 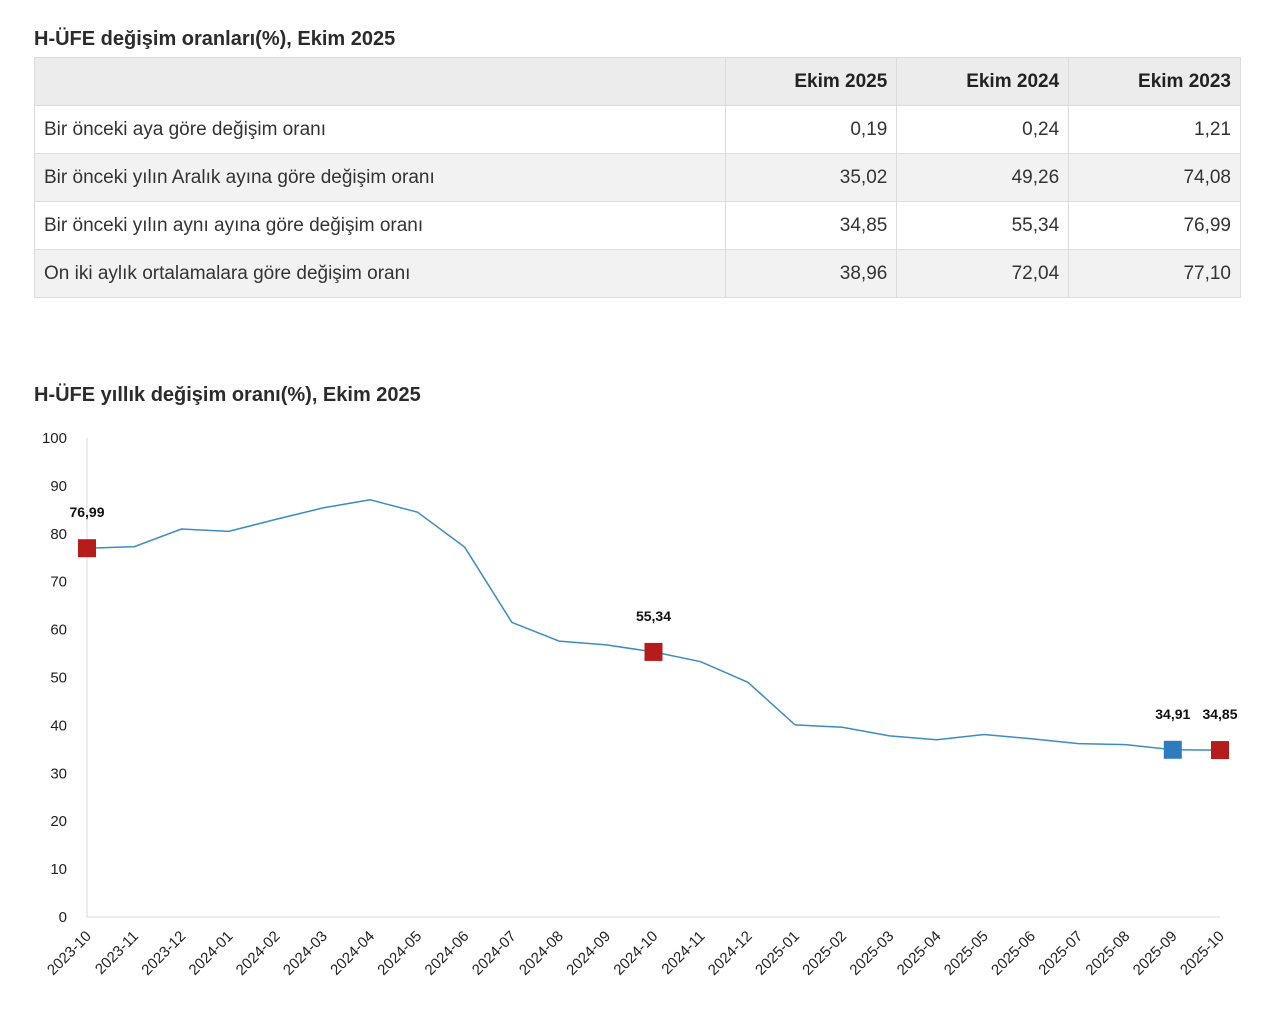 What do you see at coordinates (399, 953) in the screenshot?
I see `x-tick-label: 2024-05` at bounding box center [399, 953].